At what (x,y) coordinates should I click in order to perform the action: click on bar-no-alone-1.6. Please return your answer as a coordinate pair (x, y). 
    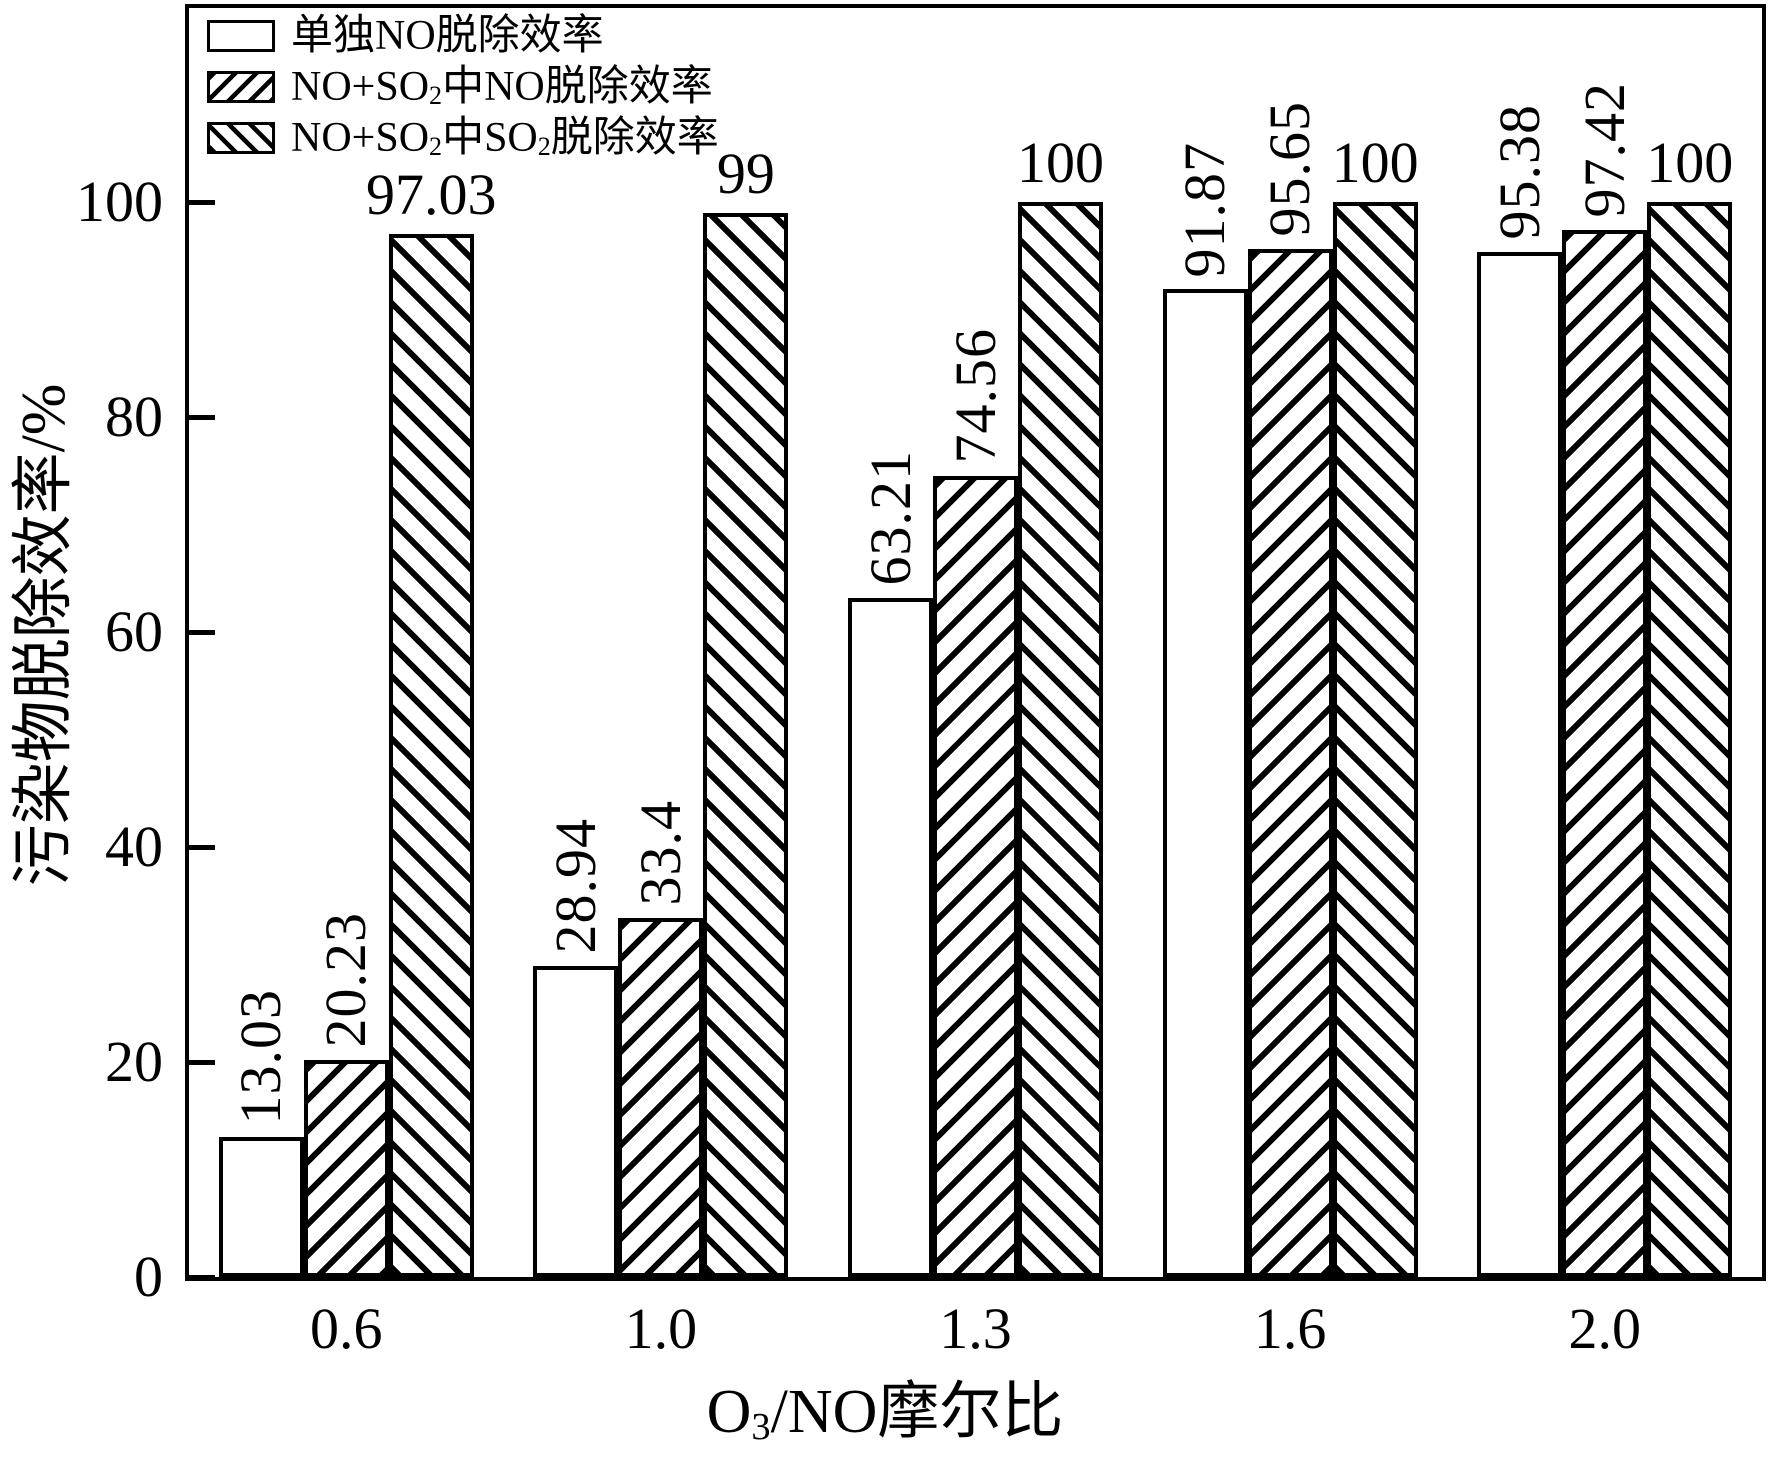
    Looking at the image, I should click on (1205, 783).